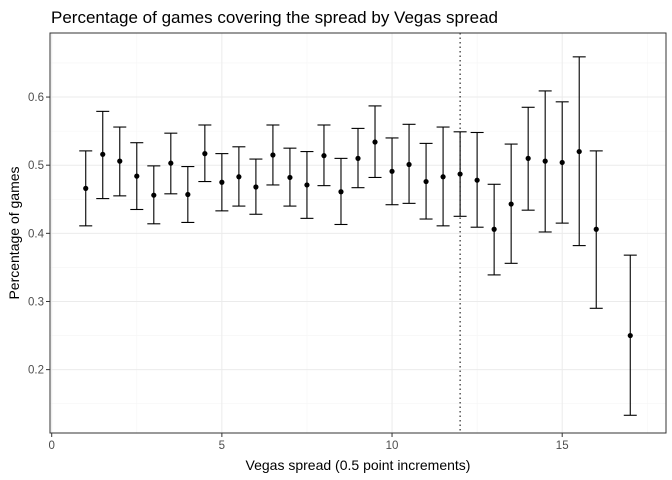 The image size is (672, 480). I want to click on y-tick-label: 0.6, so click(36, 98).